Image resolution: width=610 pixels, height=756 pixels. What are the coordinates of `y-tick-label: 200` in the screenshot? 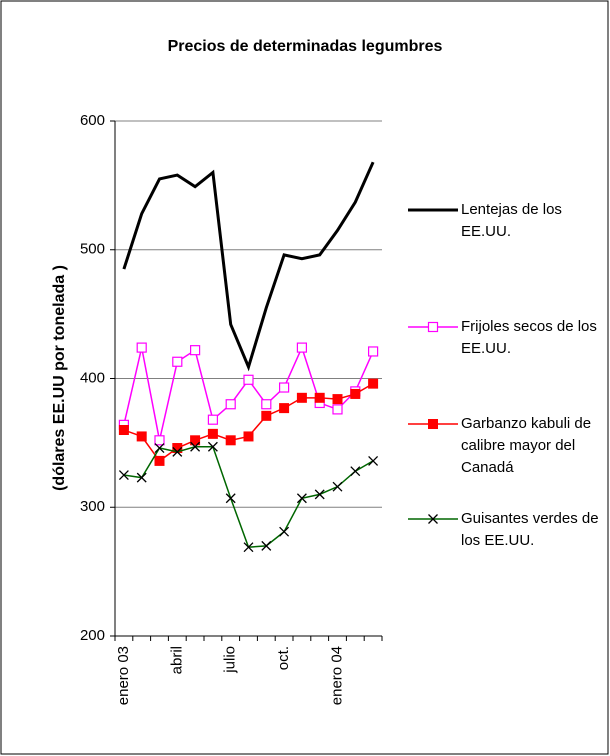 It's located at (92, 635).